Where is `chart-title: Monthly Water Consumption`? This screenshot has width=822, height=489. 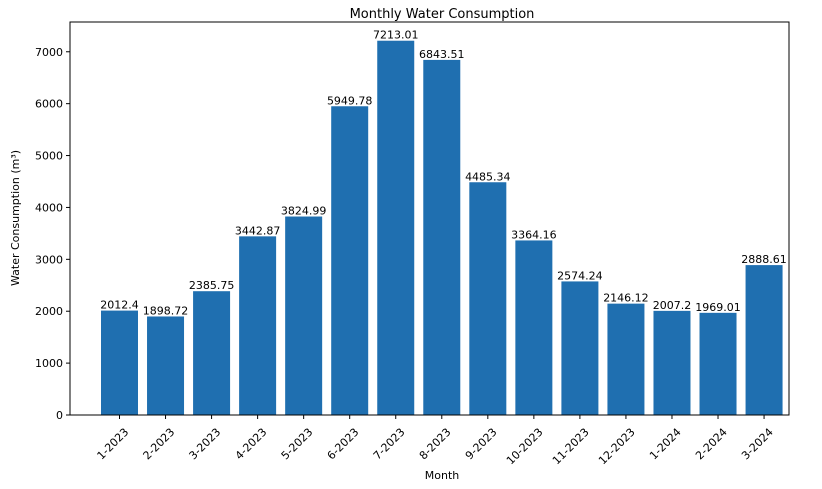 chart-title: Monthly Water Consumption is located at coordinates (442, 14).